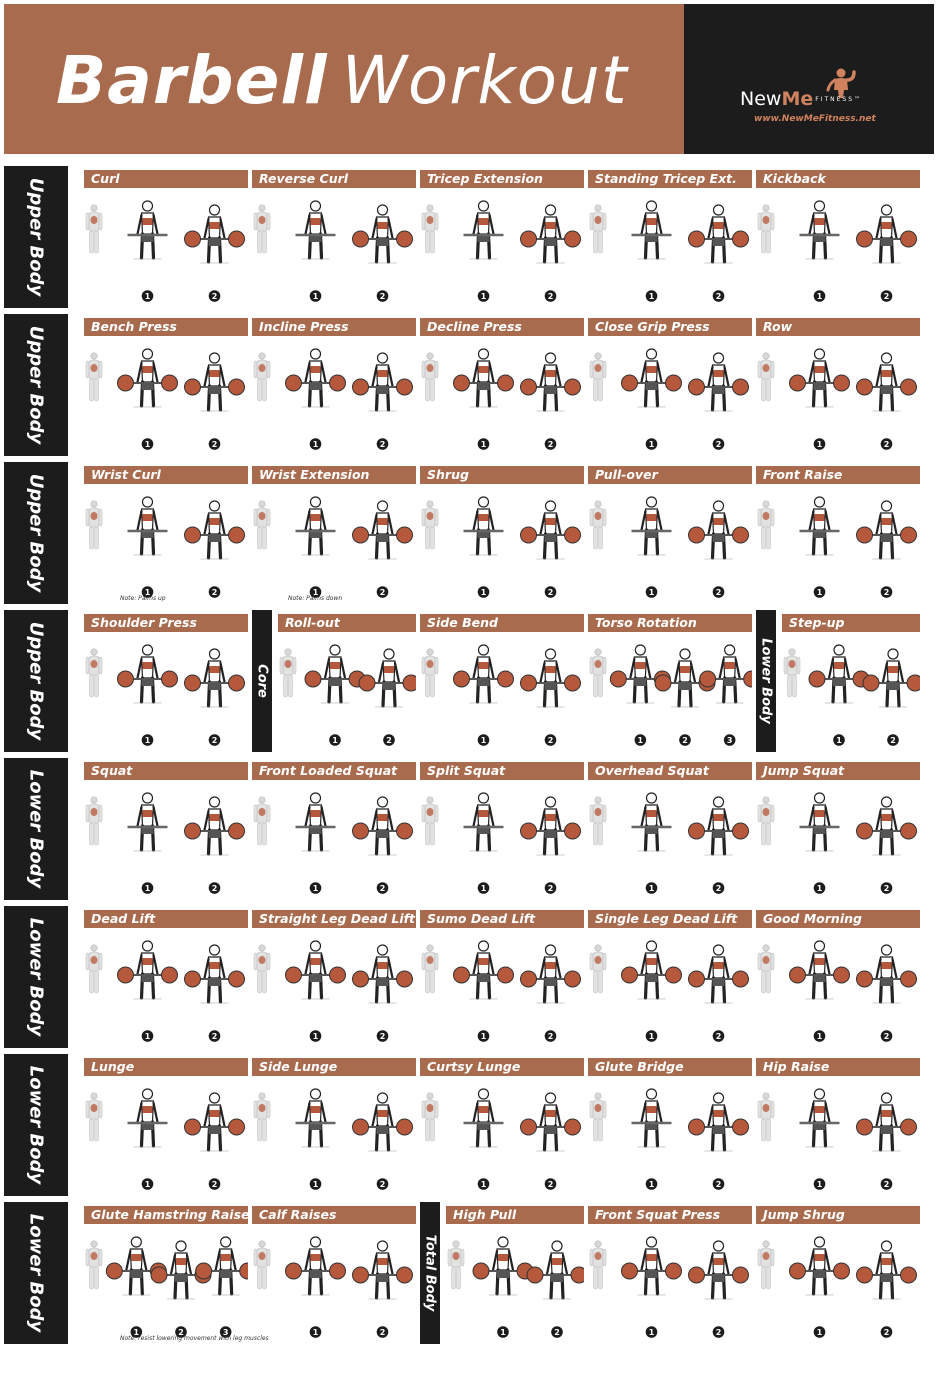 Image resolution: width=938 pixels, height=1374 pixels. What do you see at coordinates (670, 533) in the screenshot?
I see `exercise-card: Pull-over 1 2` at bounding box center [670, 533].